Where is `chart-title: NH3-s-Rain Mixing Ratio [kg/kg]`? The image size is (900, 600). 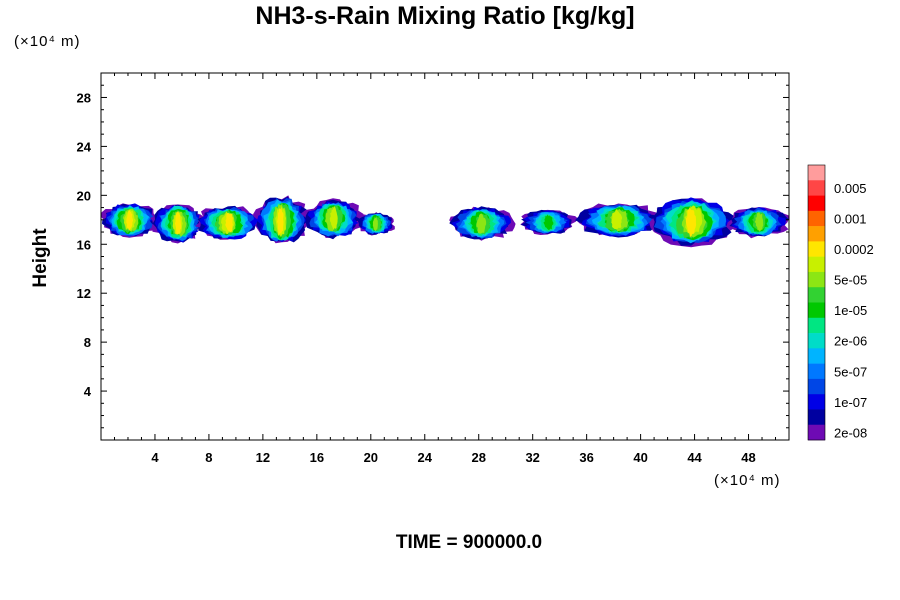 chart-title: NH3-s-Rain Mixing Ratio [kg/kg] is located at coordinates (445, 16).